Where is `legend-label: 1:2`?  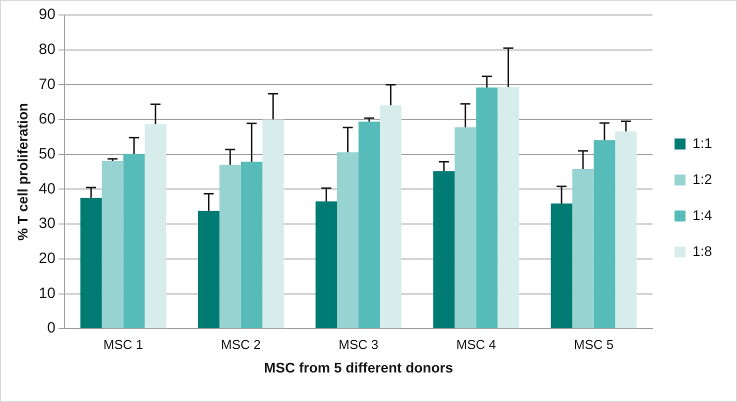
legend-label: 1:2 is located at coordinates (702, 178).